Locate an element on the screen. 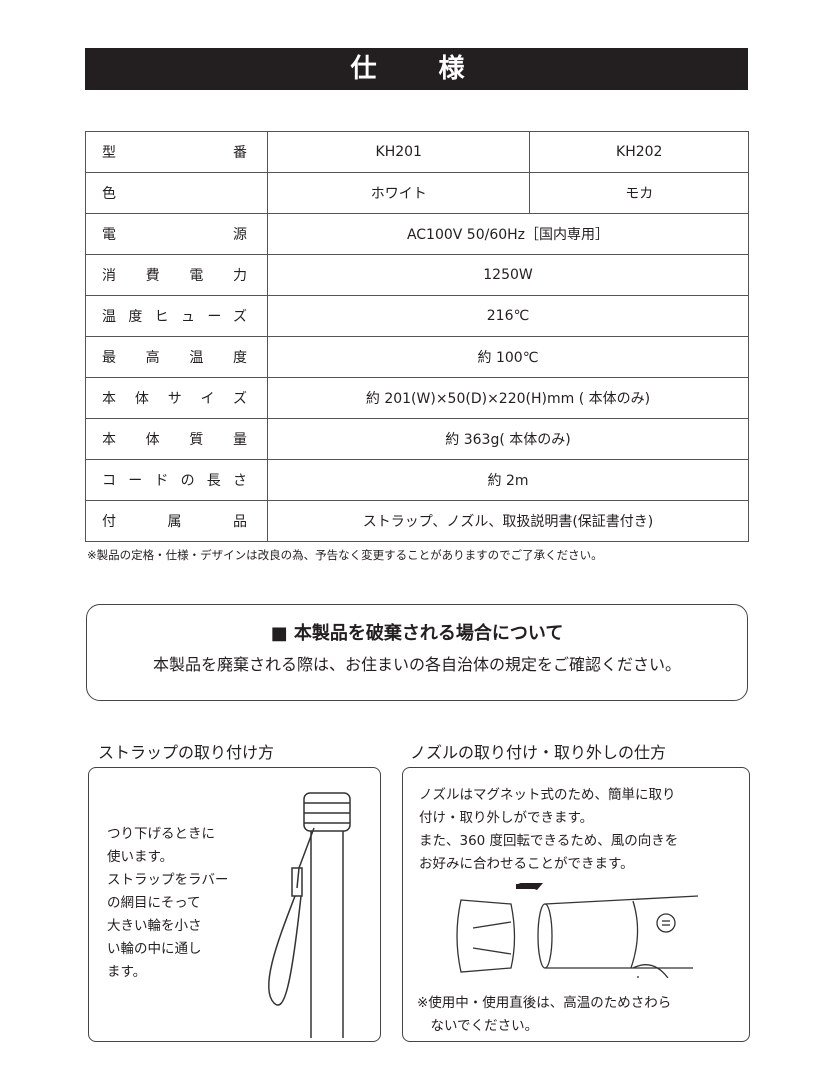  spec-row: 型番 KH201 KH202 is located at coordinates (417, 152).